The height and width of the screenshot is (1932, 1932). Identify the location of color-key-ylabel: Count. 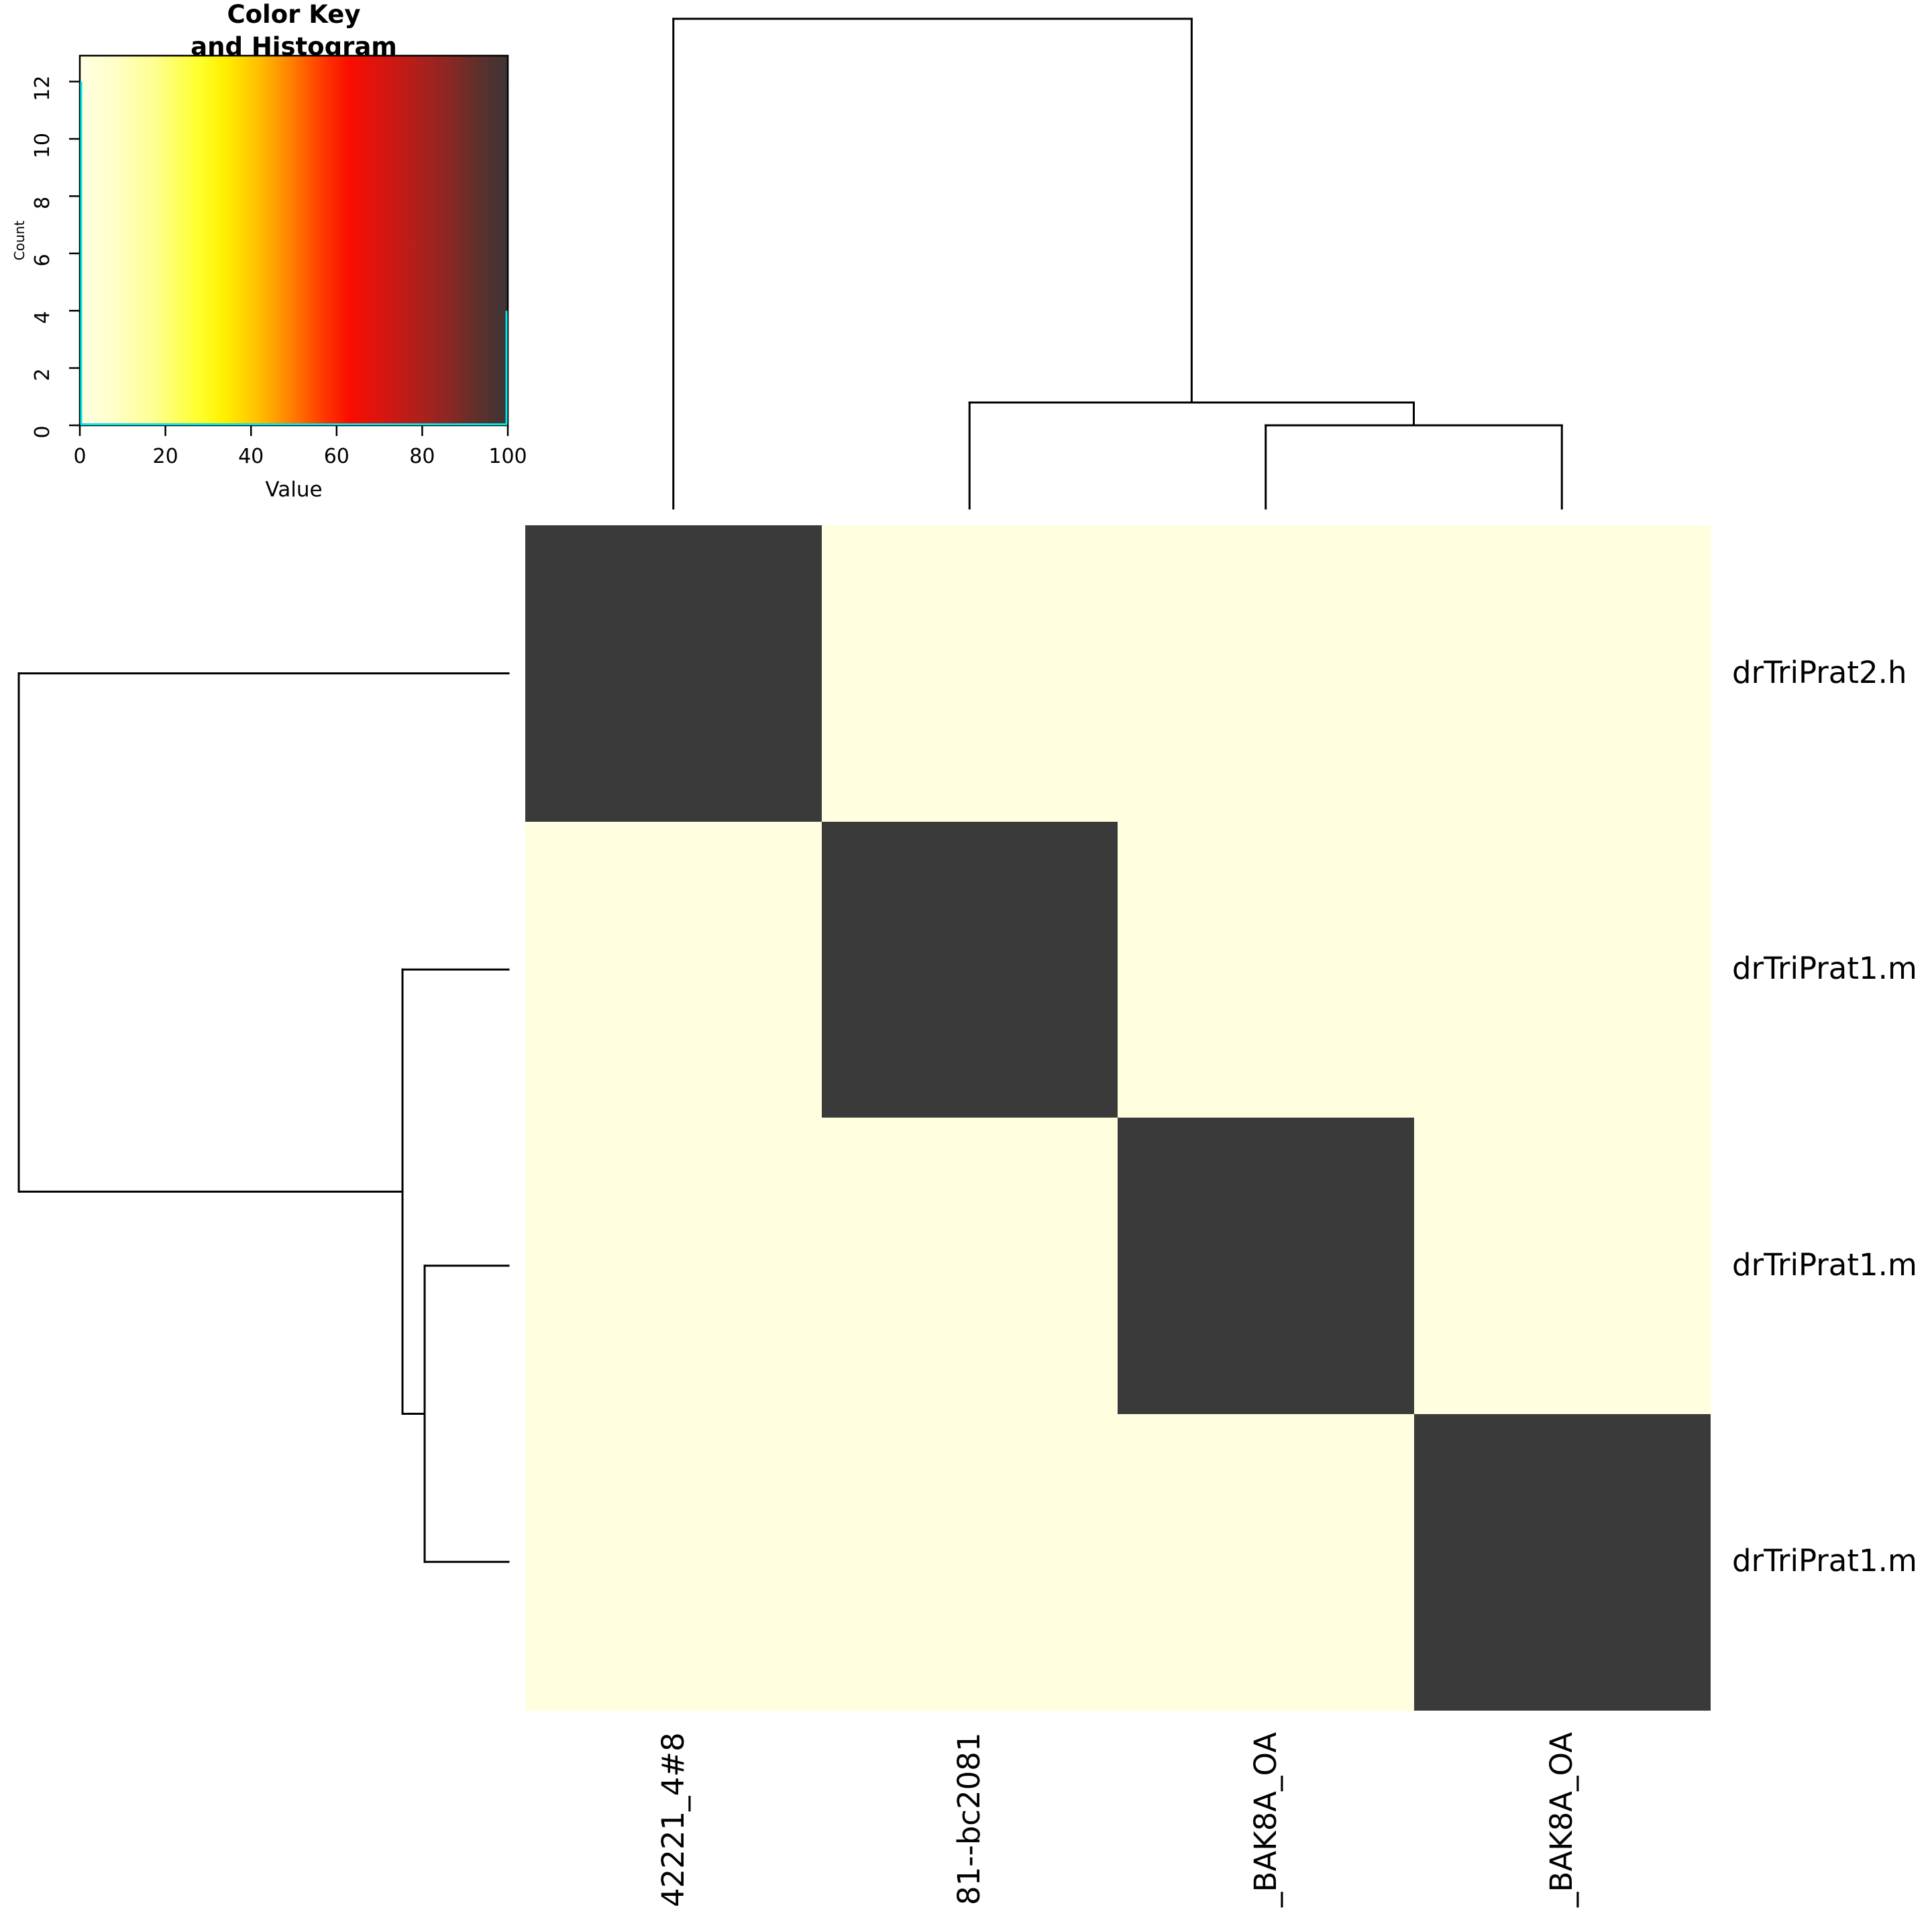
(19, 241).